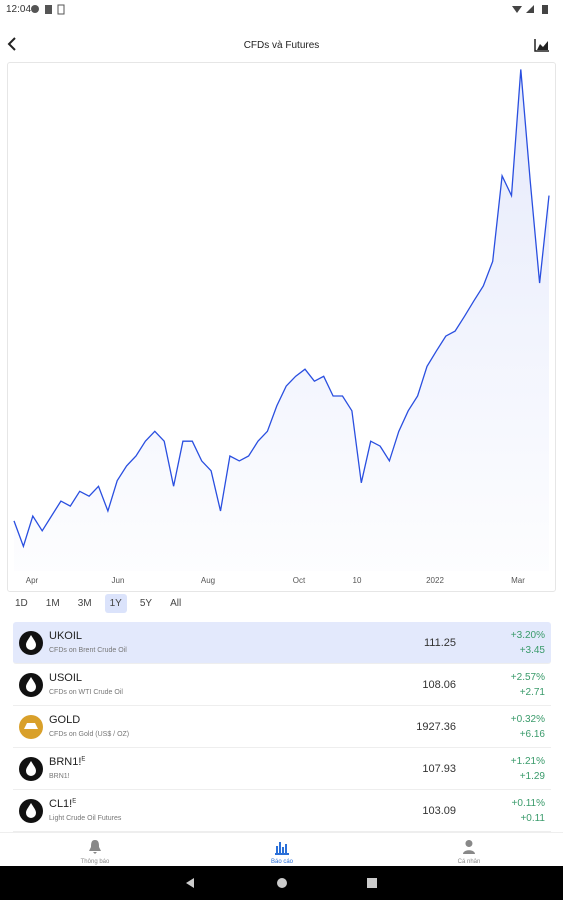 The image size is (563, 905). Describe the element at coordinates (84, 603) in the screenshot. I see `range-button: 3M` at that location.